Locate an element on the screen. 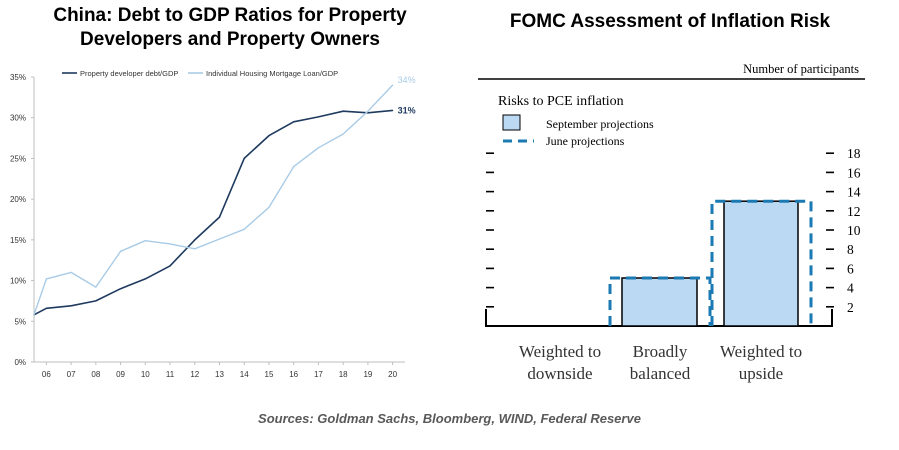 The height and width of the screenshot is (450, 899). x-tick-label: 17 is located at coordinates (318, 374).